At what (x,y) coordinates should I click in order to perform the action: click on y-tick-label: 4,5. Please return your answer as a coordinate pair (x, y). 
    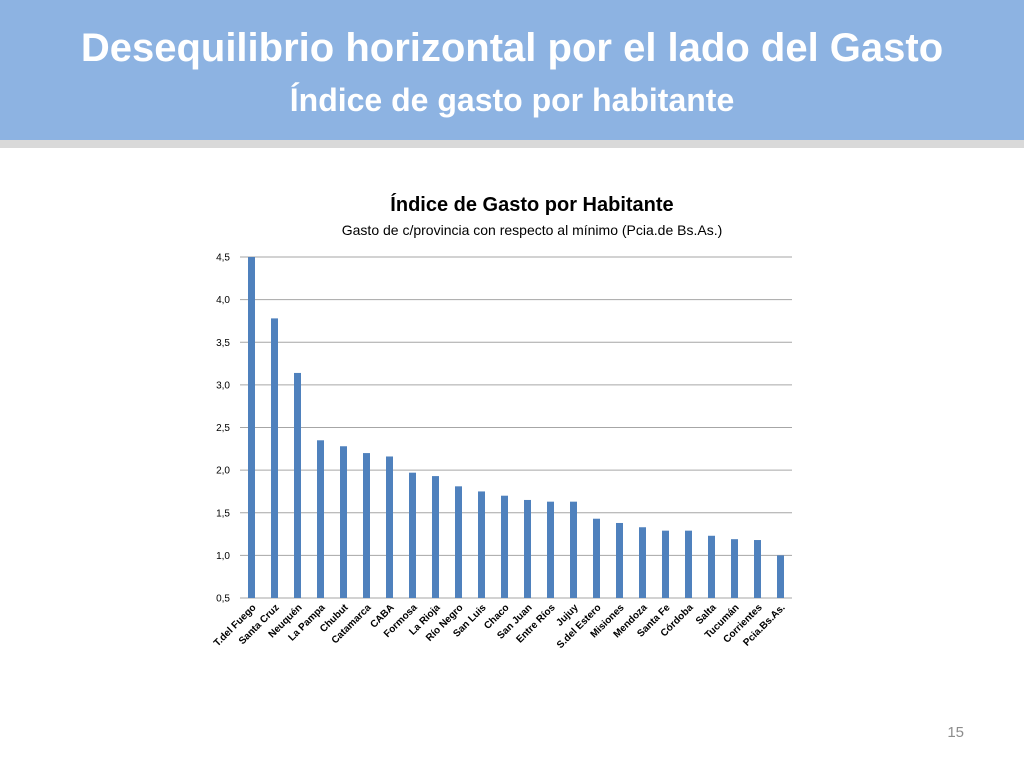
    Looking at the image, I should click on (223, 258).